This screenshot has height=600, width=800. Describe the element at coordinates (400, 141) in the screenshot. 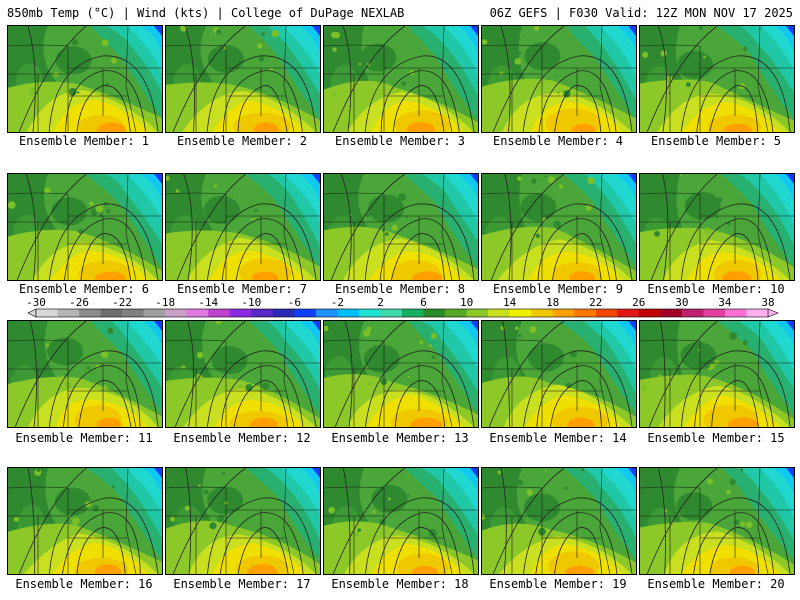

I see `ensemble-member-label: Ensemble Member: 3` at that location.